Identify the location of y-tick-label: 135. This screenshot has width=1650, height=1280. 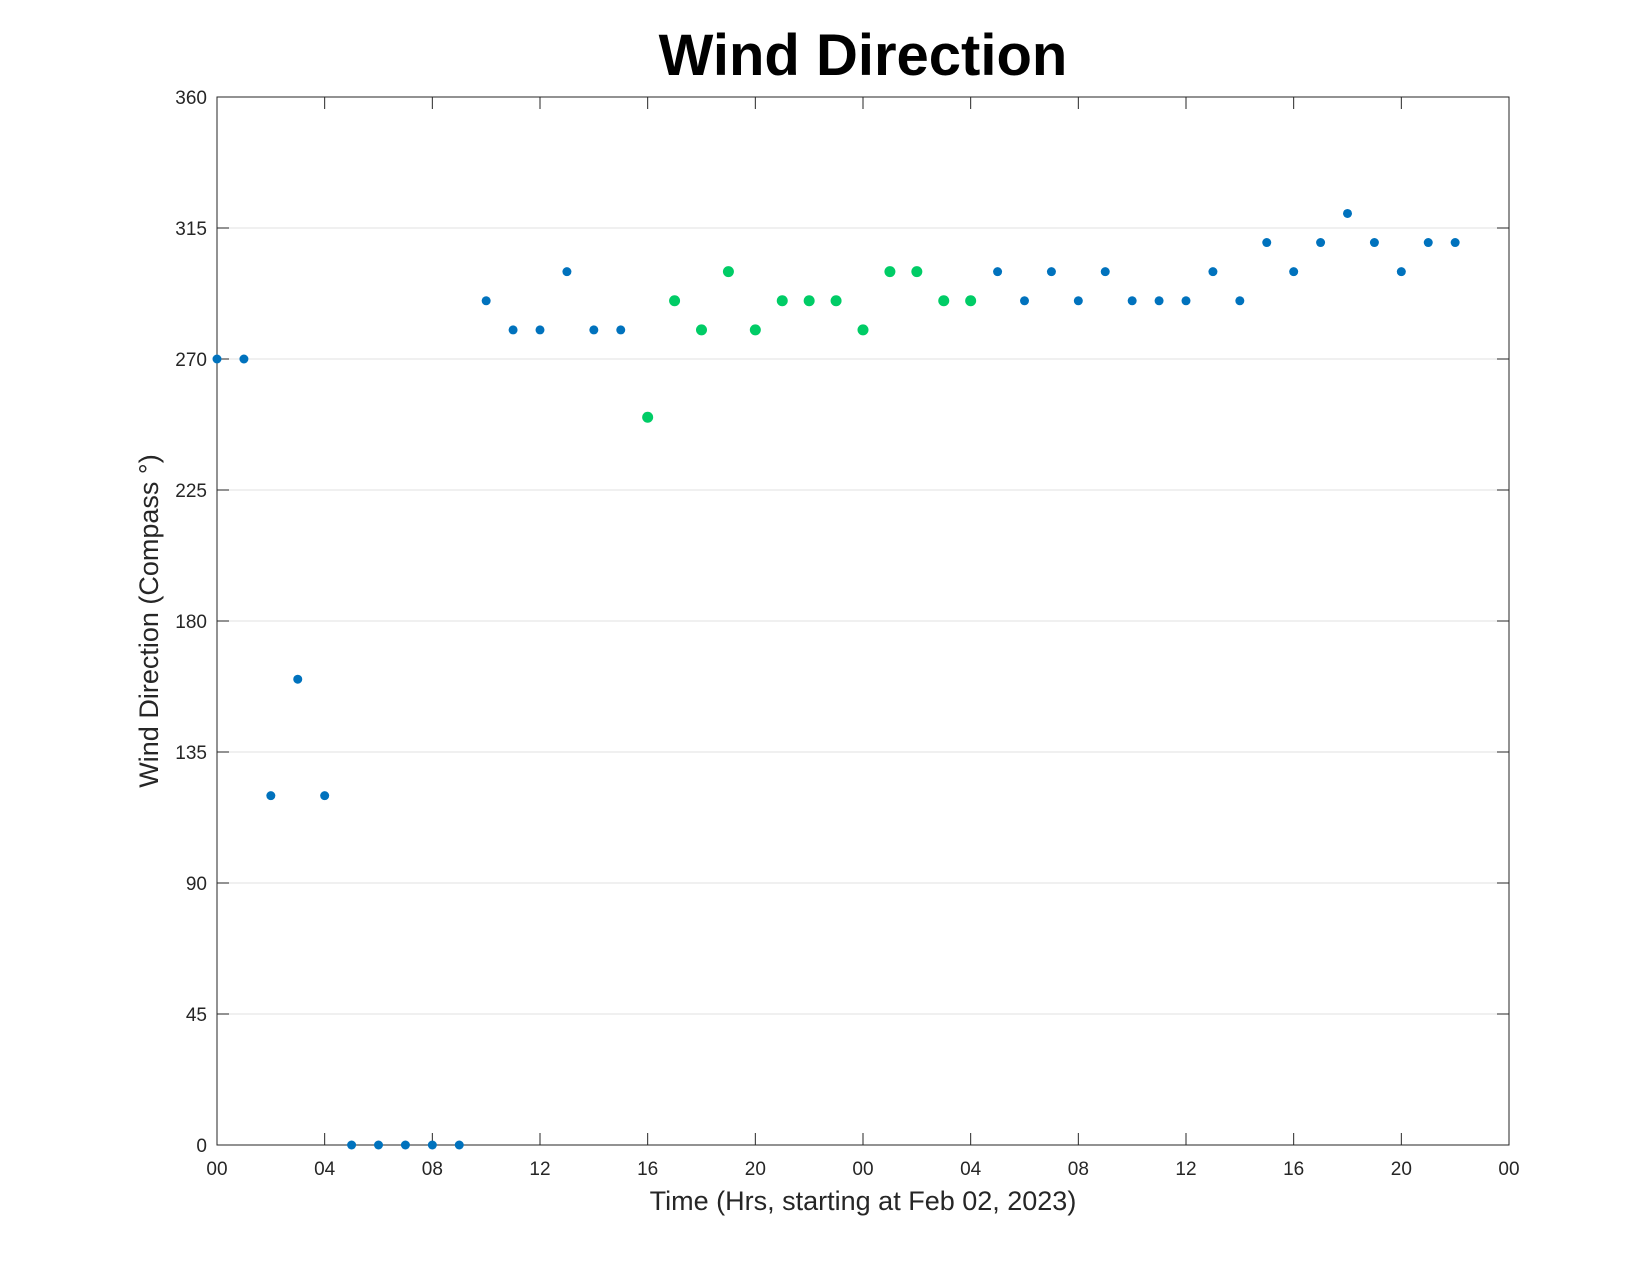
(191, 753).